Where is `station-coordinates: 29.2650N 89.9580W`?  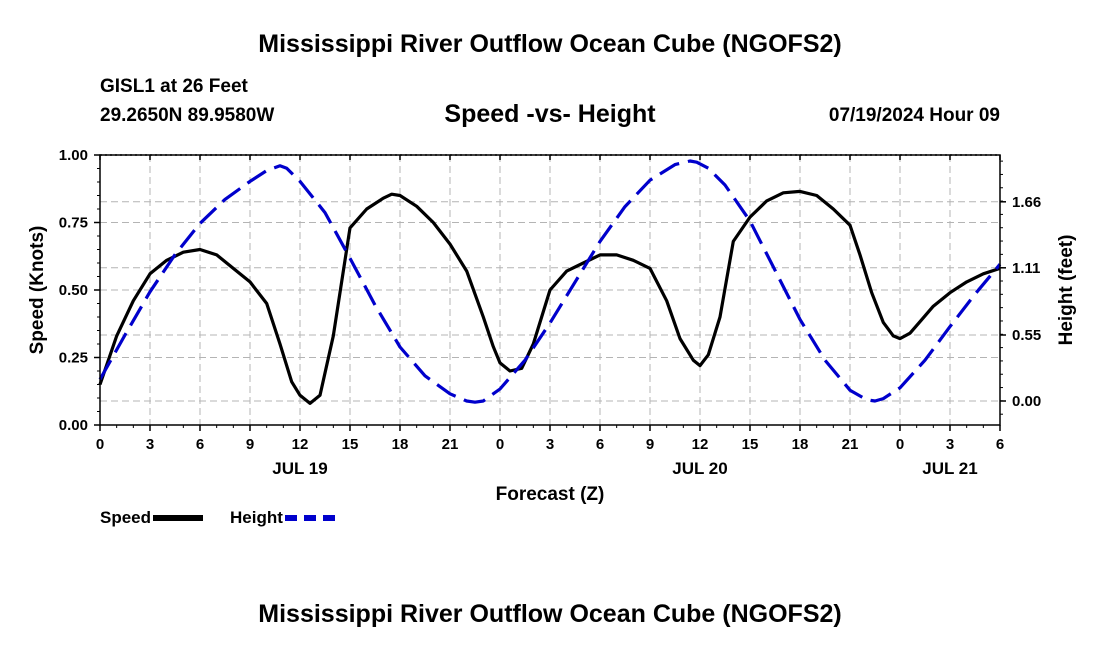 station-coordinates: 29.2650N 89.9580W is located at coordinates (187, 115).